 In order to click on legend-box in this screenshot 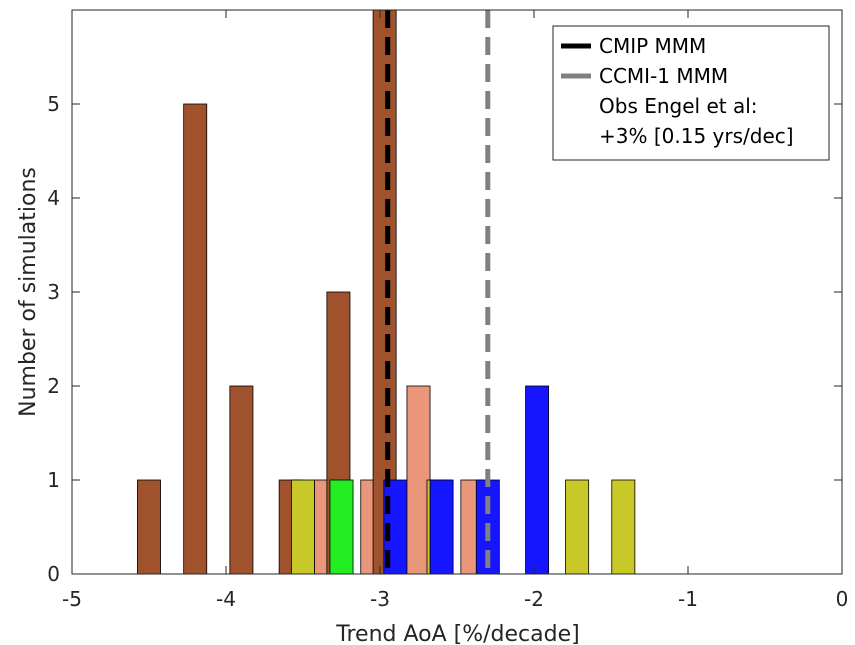, I will do `click(691, 93)`.